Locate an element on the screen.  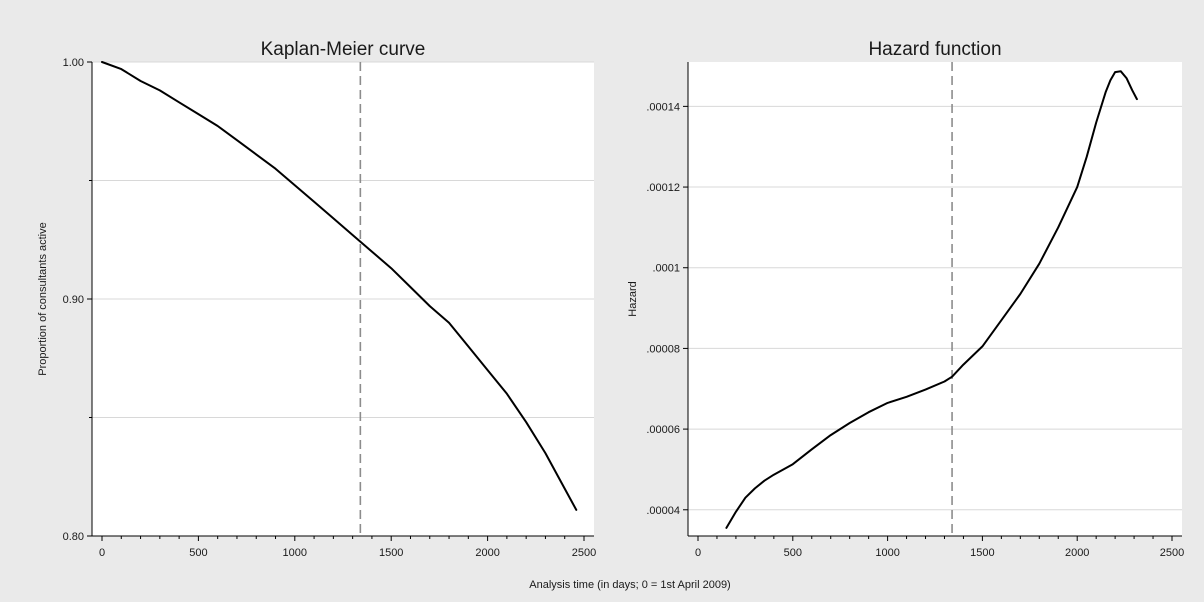
hazard-x-tick-label-5: 2500 is located at coordinates (1172, 553).